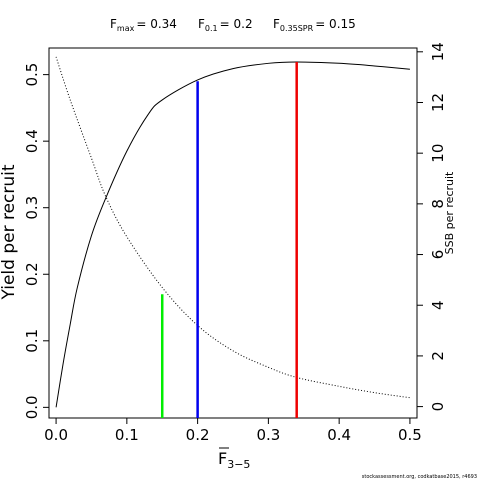  I want to click on ref-f035spr-symbol: F, so click(276, 24).